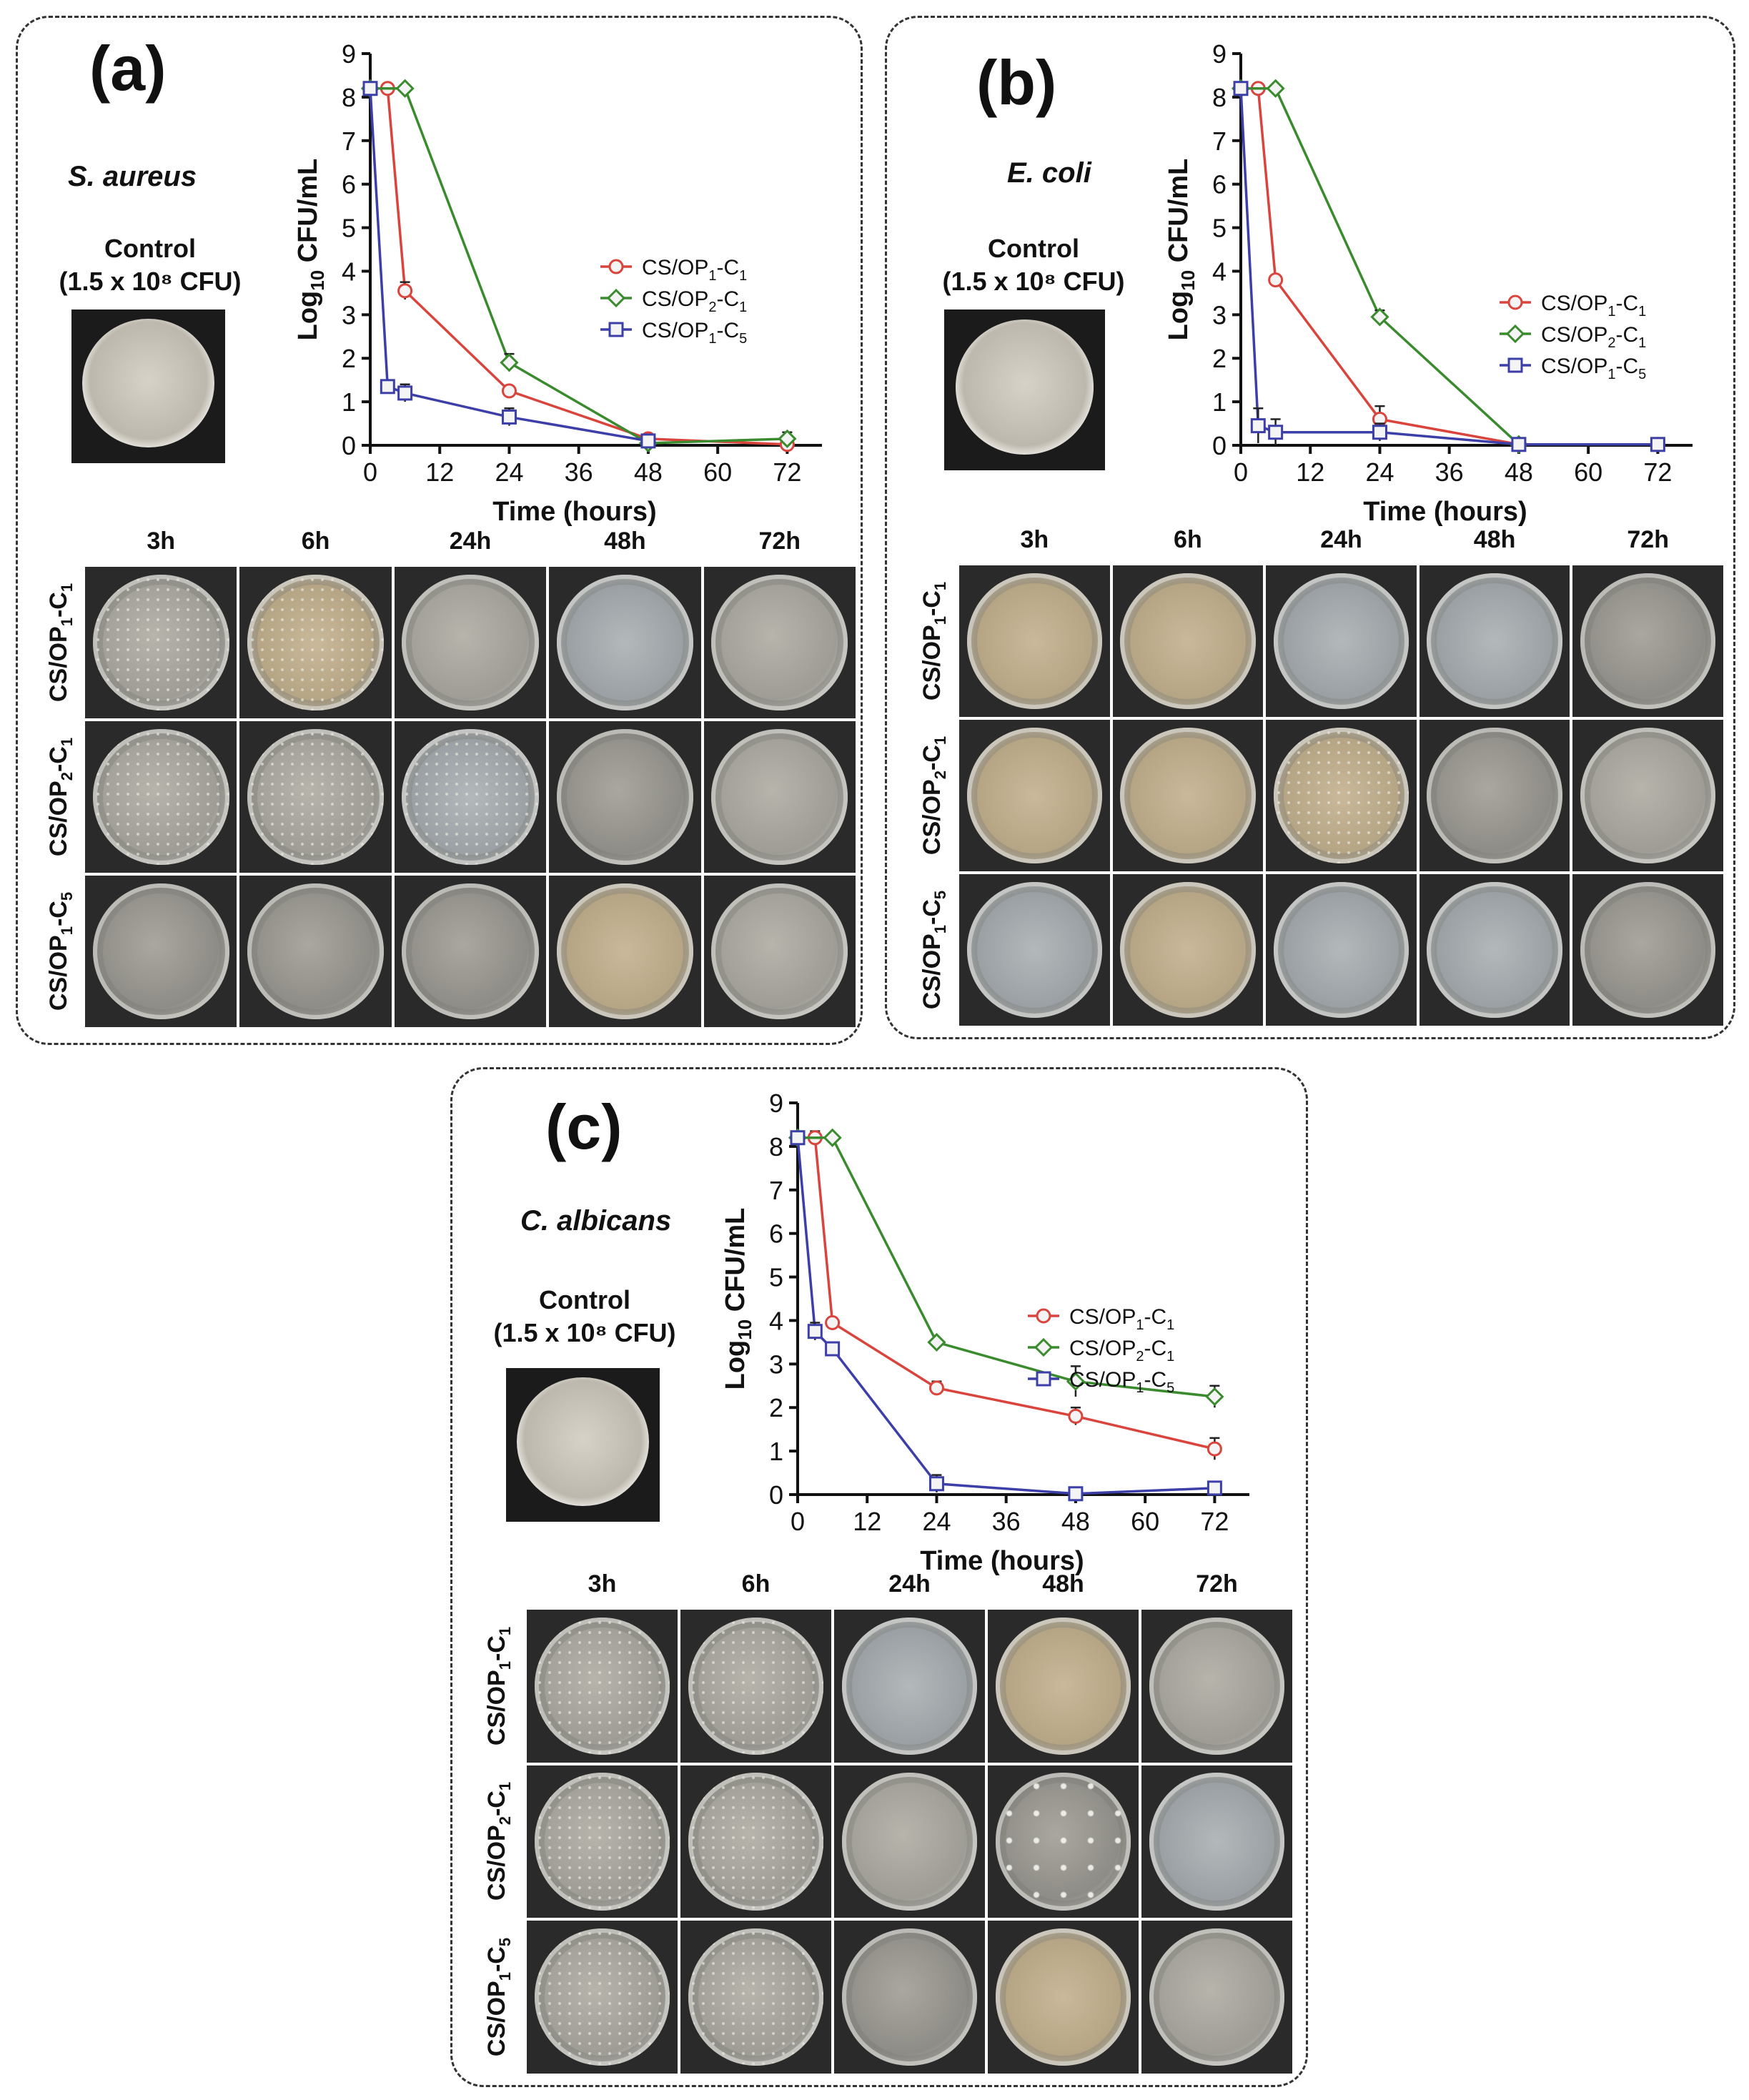 Image resolution: width=1749 pixels, height=2100 pixels. What do you see at coordinates (60, 643) in the screenshot?
I see `sample-row-label: CS/OP1-C1` at bounding box center [60, 643].